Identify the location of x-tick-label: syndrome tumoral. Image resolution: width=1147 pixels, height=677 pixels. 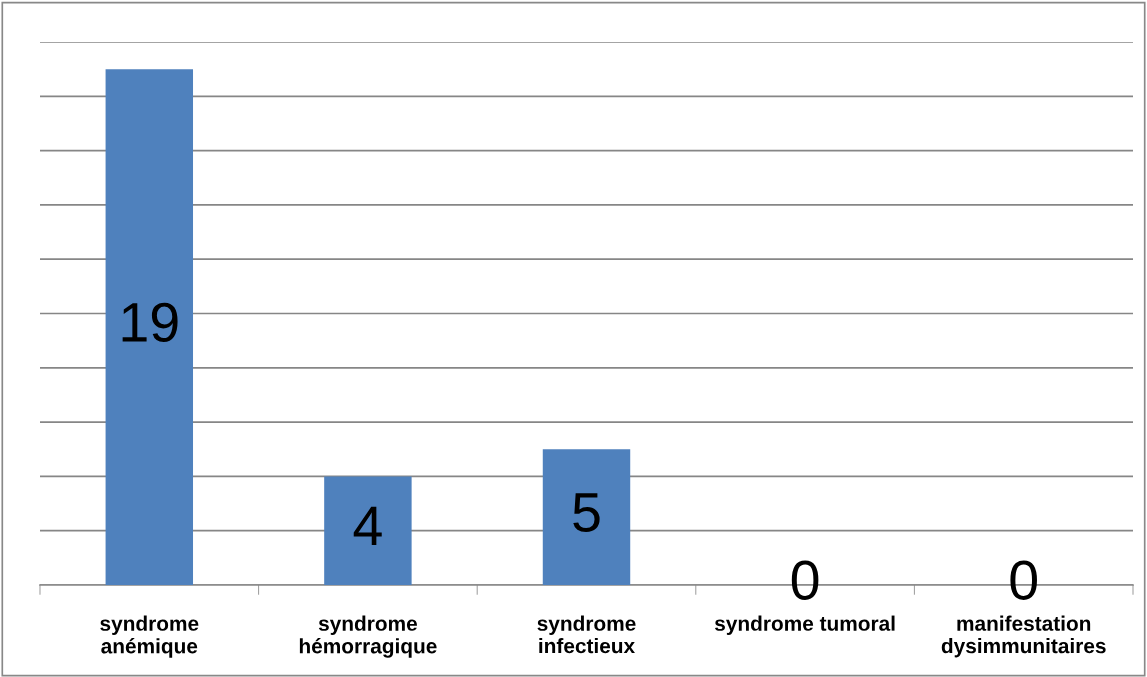
(804, 625).